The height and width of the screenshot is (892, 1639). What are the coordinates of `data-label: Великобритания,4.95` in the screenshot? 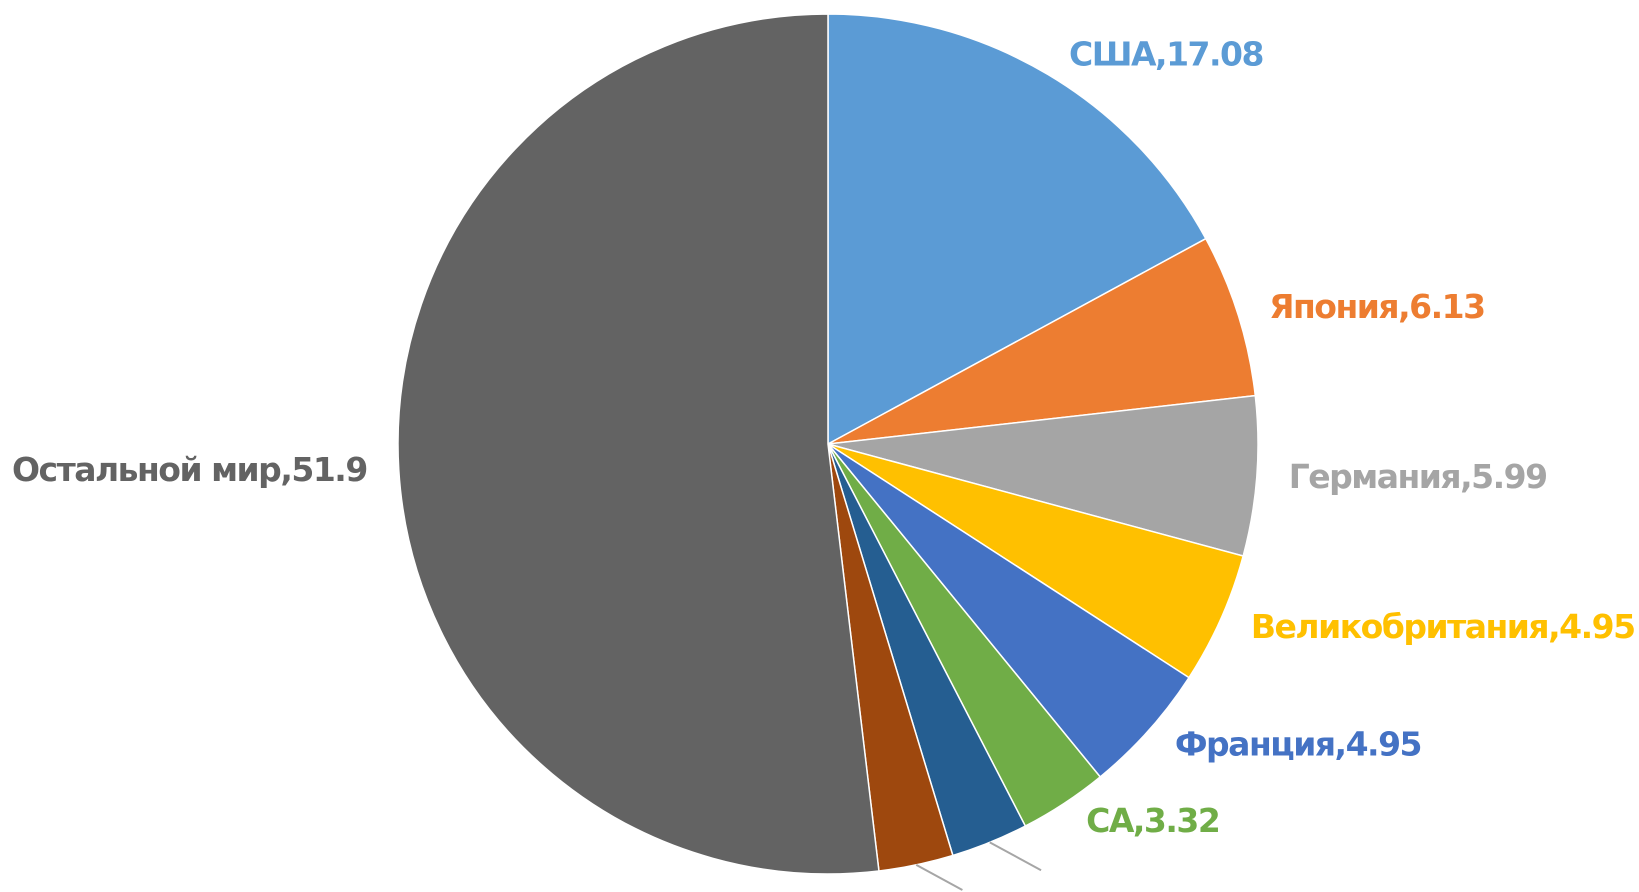 It's located at (1443, 625).